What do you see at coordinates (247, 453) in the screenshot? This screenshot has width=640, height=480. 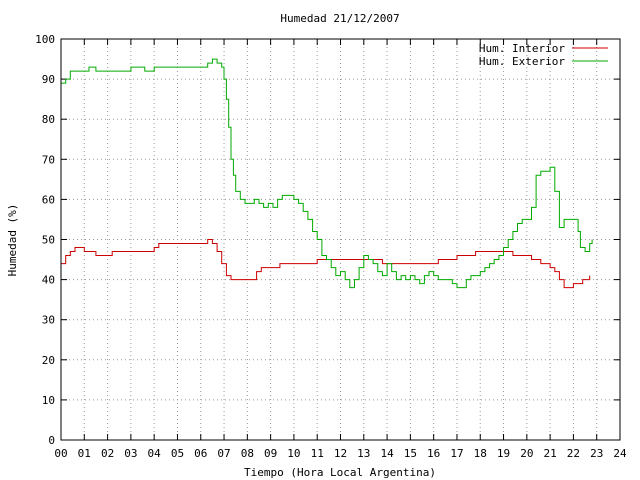 I see `x-tick-label: 08` at bounding box center [247, 453].